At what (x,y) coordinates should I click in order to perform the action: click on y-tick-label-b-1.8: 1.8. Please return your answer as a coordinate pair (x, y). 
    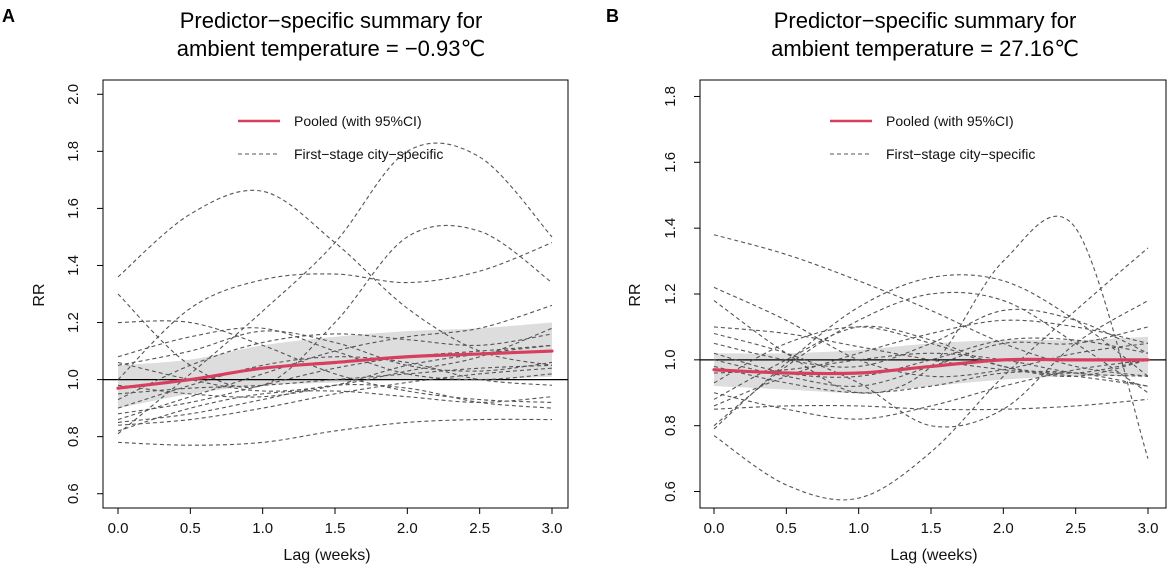
    Looking at the image, I should click on (670, 96).